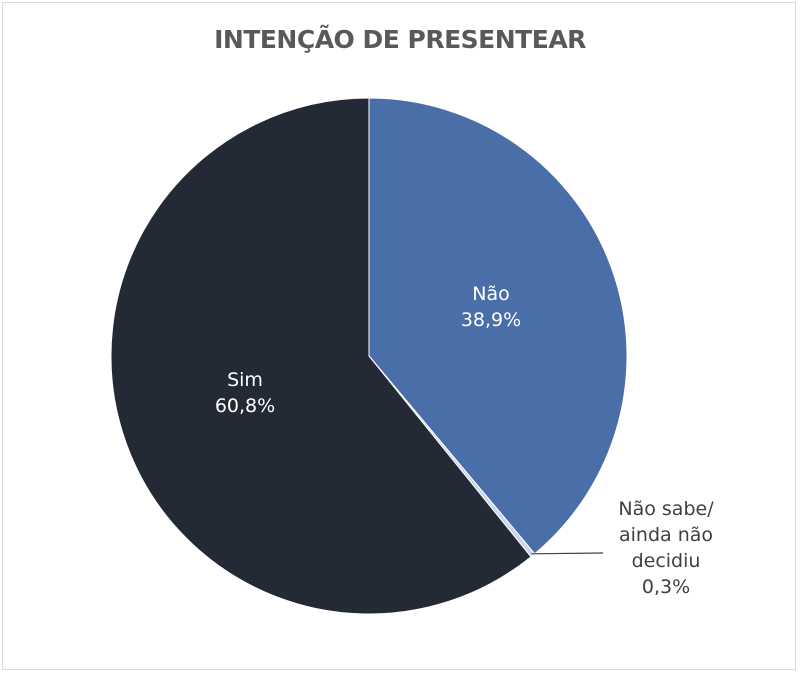 The height and width of the screenshot is (674, 800). Describe the element at coordinates (491, 307) in the screenshot. I see `data-label-nao: Não 38,9%` at that location.